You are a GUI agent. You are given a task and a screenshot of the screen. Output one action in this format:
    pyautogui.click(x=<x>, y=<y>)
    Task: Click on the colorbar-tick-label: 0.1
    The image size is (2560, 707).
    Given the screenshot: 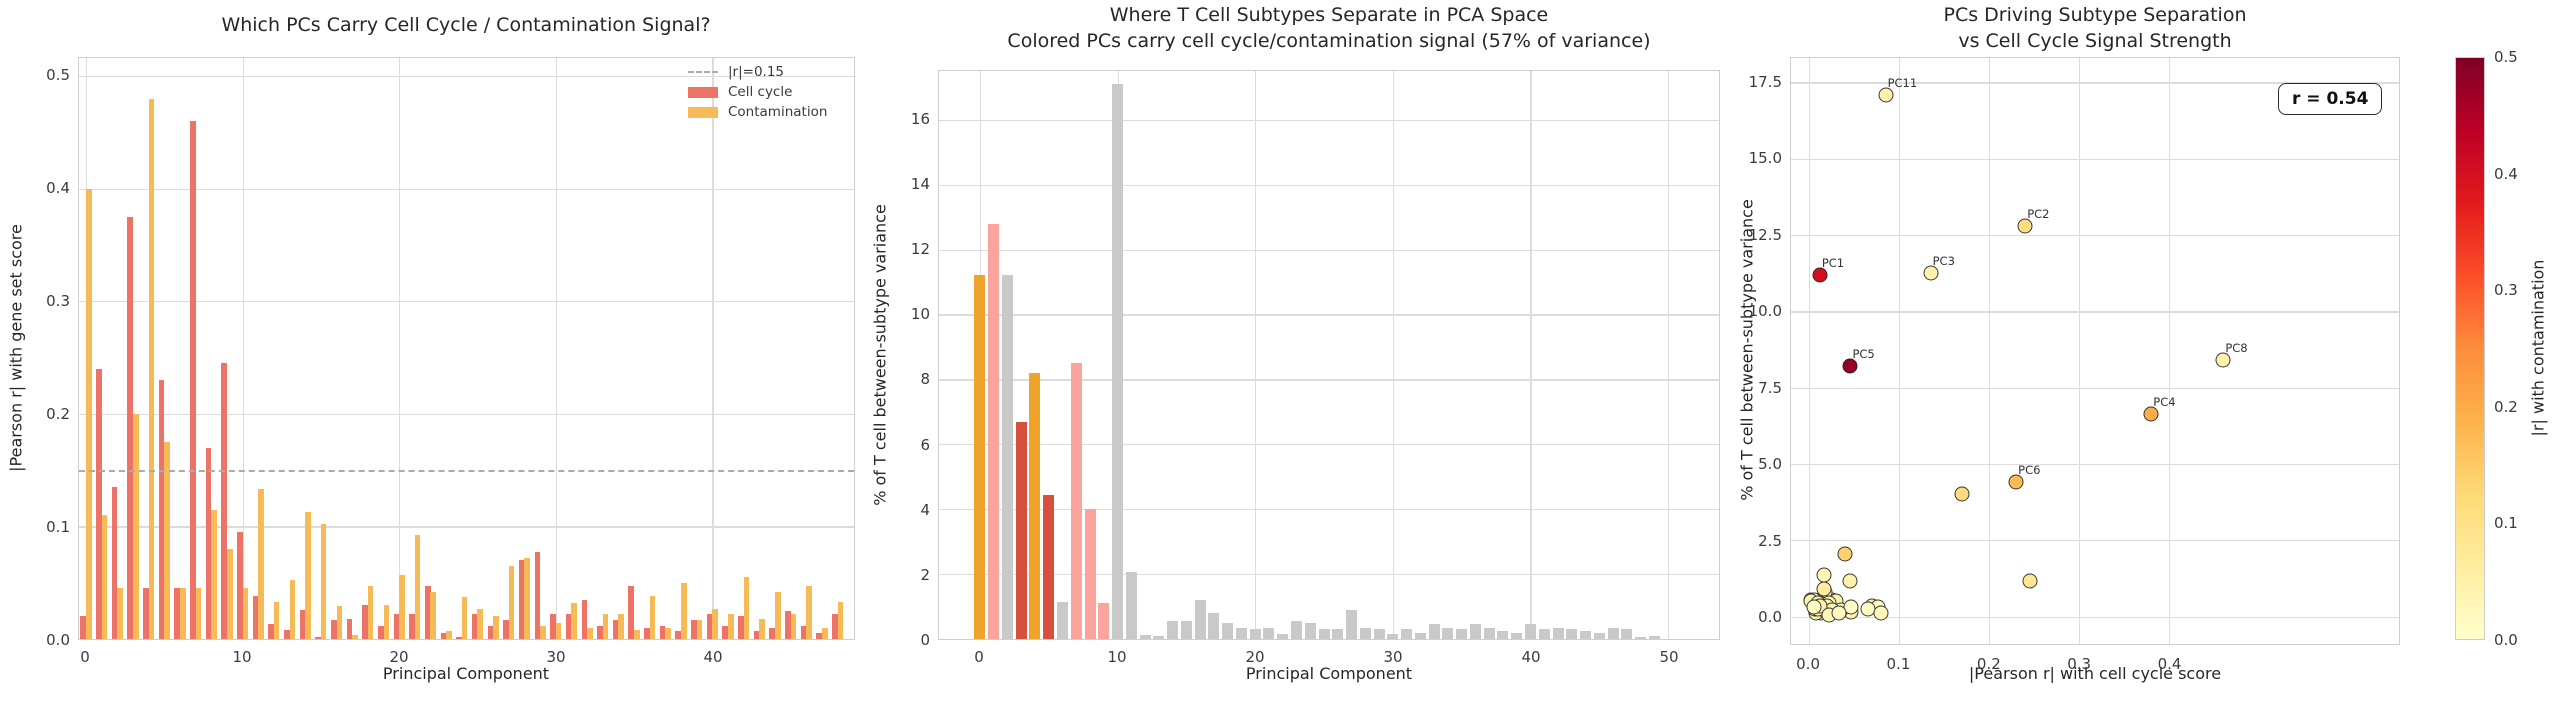 What is the action you would take?
    pyautogui.click(x=2506, y=523)
    